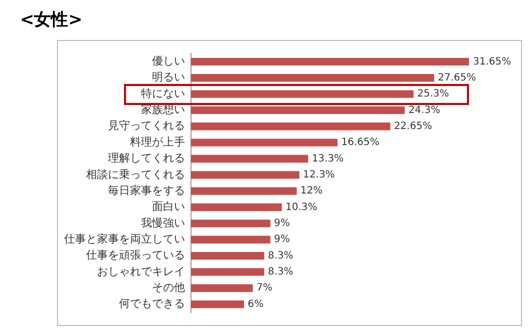  I want to click on y-tick-label: 相談に乗ってくれる, so click(135, 174).